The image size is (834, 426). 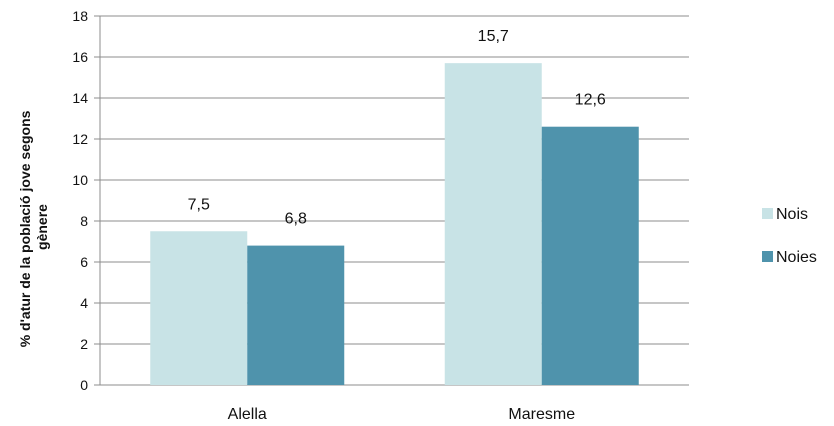 I want to click on y-tick-label: 14, so click(x=80, y=98).